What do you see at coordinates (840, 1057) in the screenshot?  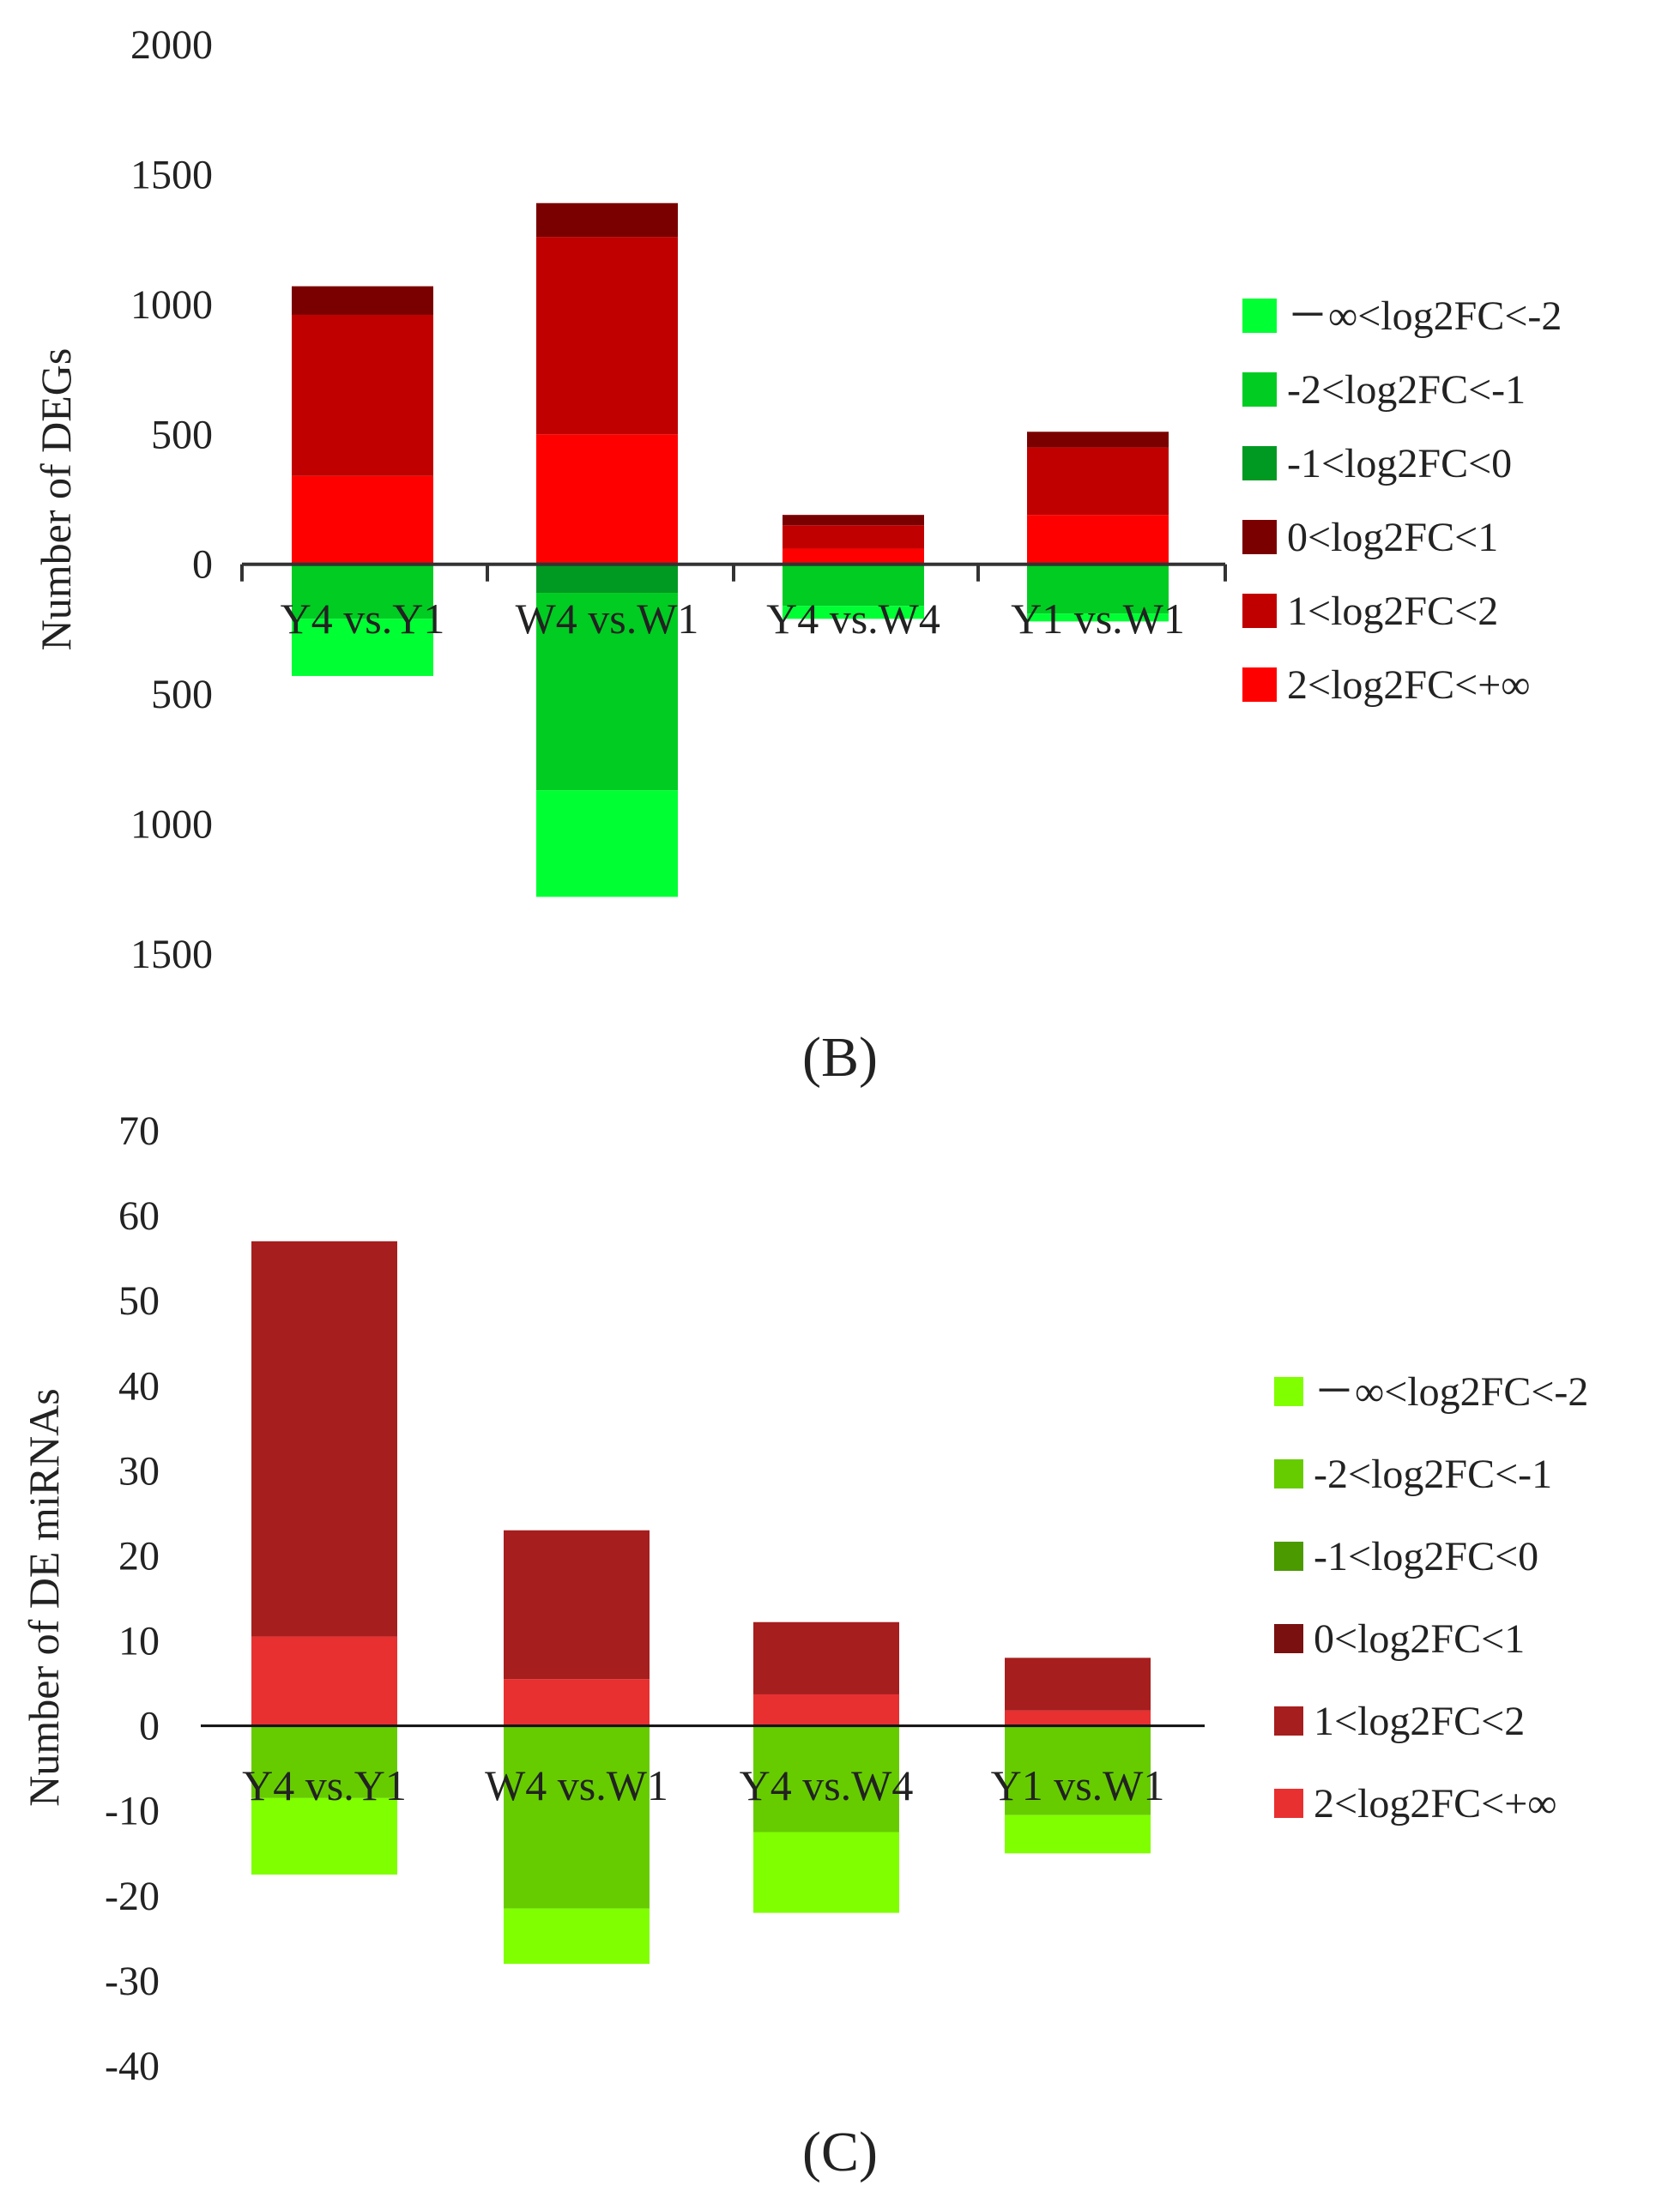 I see `panel-label: (B)` at bounding box center [840, 1057].